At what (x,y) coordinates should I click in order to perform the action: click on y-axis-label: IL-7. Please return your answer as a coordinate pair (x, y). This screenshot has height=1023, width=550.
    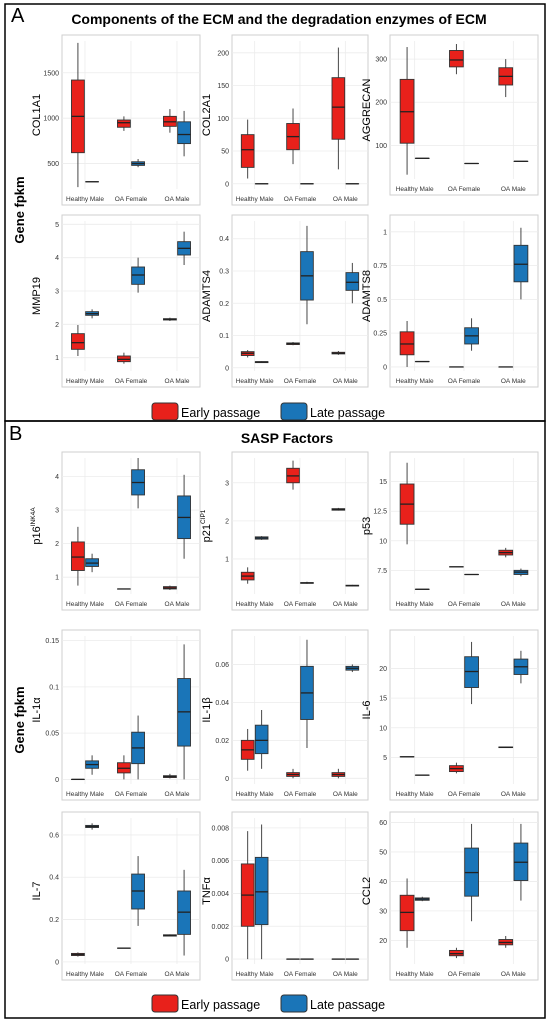
    Looking at the image, I should click on (37, 891).